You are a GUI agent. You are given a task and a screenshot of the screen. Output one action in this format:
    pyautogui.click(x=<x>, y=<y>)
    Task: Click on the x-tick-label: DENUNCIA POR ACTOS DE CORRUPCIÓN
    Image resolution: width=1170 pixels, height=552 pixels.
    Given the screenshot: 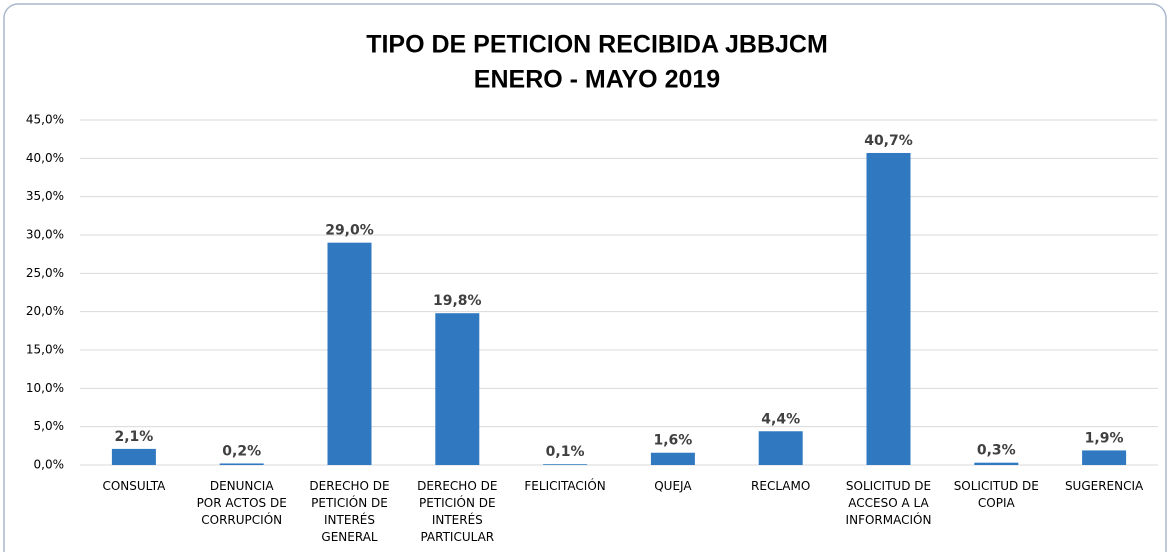 What is the action you would take?
    pyautogui.click(x=242, y=503)
    